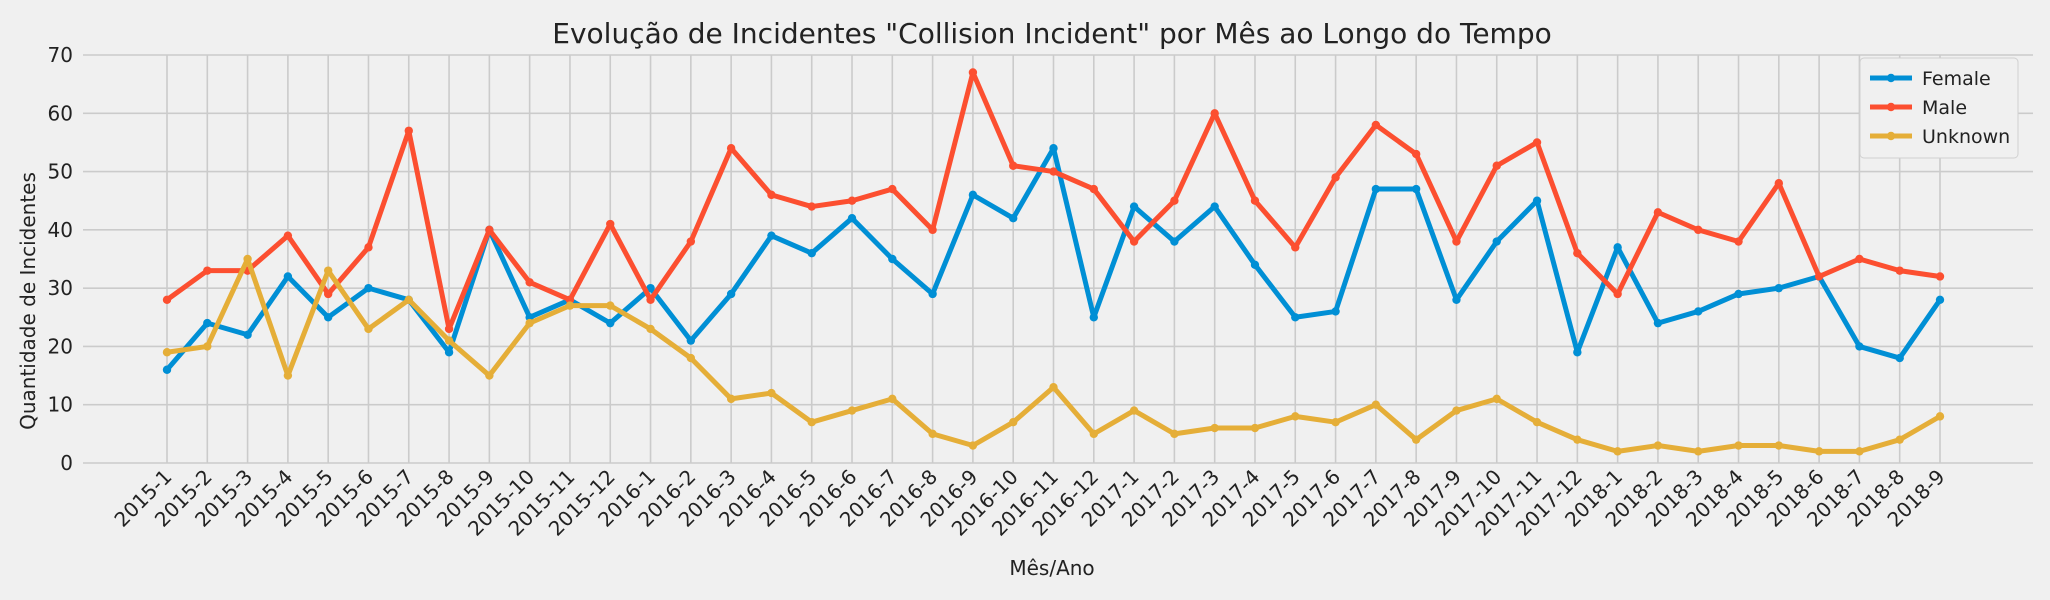 The image size is (2050, 600). What do you see at coordinates (1918, 108) in the screenshot?
I see `legend-item-male: Male` at bounding box center [1918, 108].